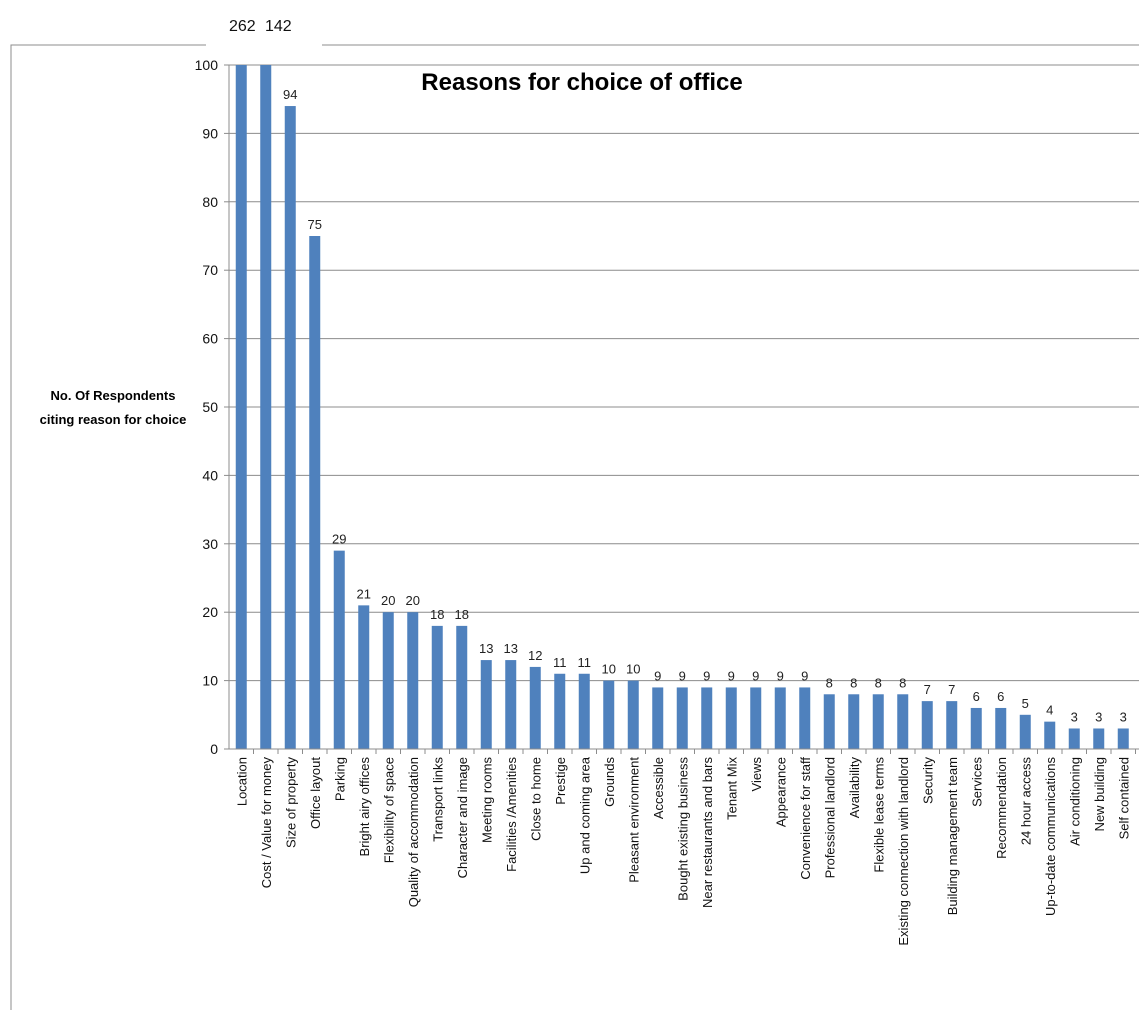  What do you see at coordinates (682, 718) in the screenshot?
I see `bar-bought-existing-business` at bounding box center [682, 718].